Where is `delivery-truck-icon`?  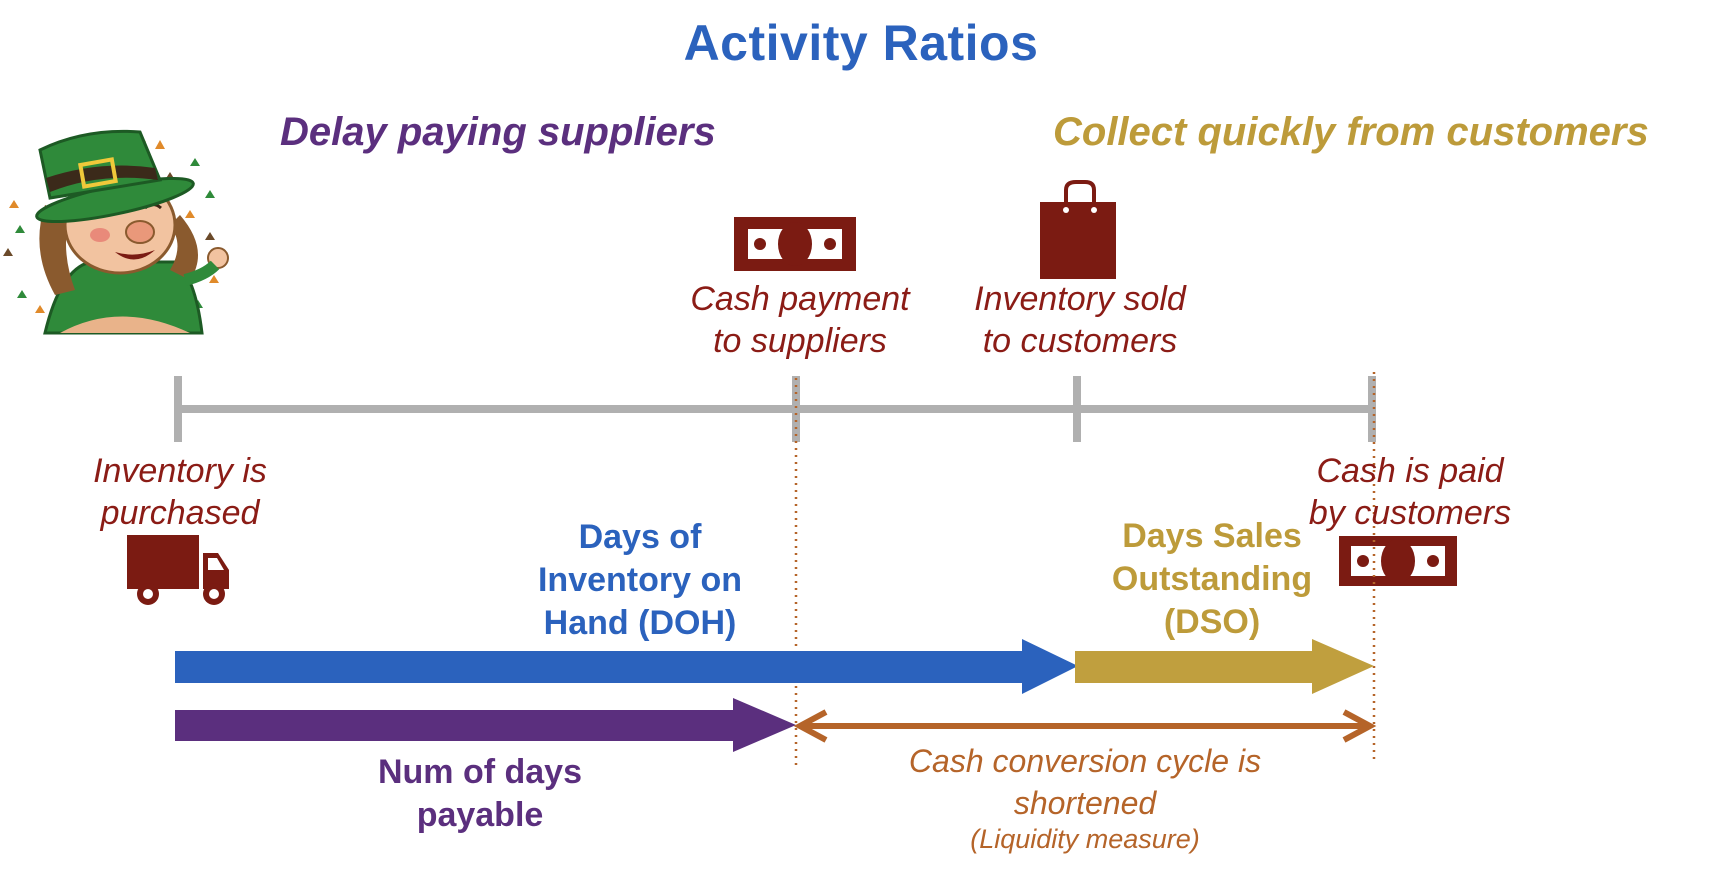
delivery-truck-icon is located at coordinates (178, 570).